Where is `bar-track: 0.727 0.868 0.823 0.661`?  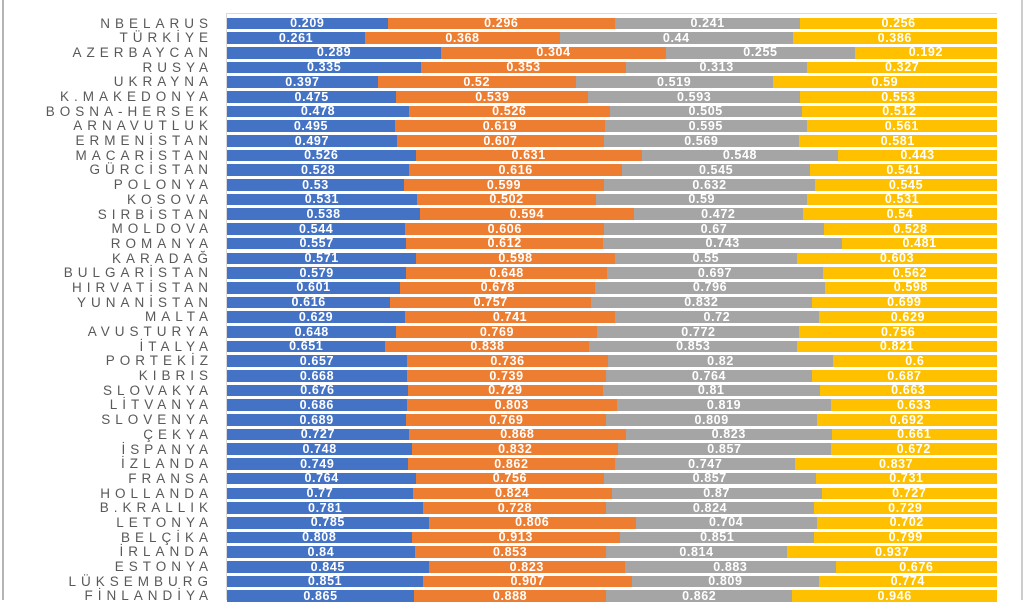 bar-track: 0.727 0.868 0.823 0.661 is located at coordinates (612, 434).